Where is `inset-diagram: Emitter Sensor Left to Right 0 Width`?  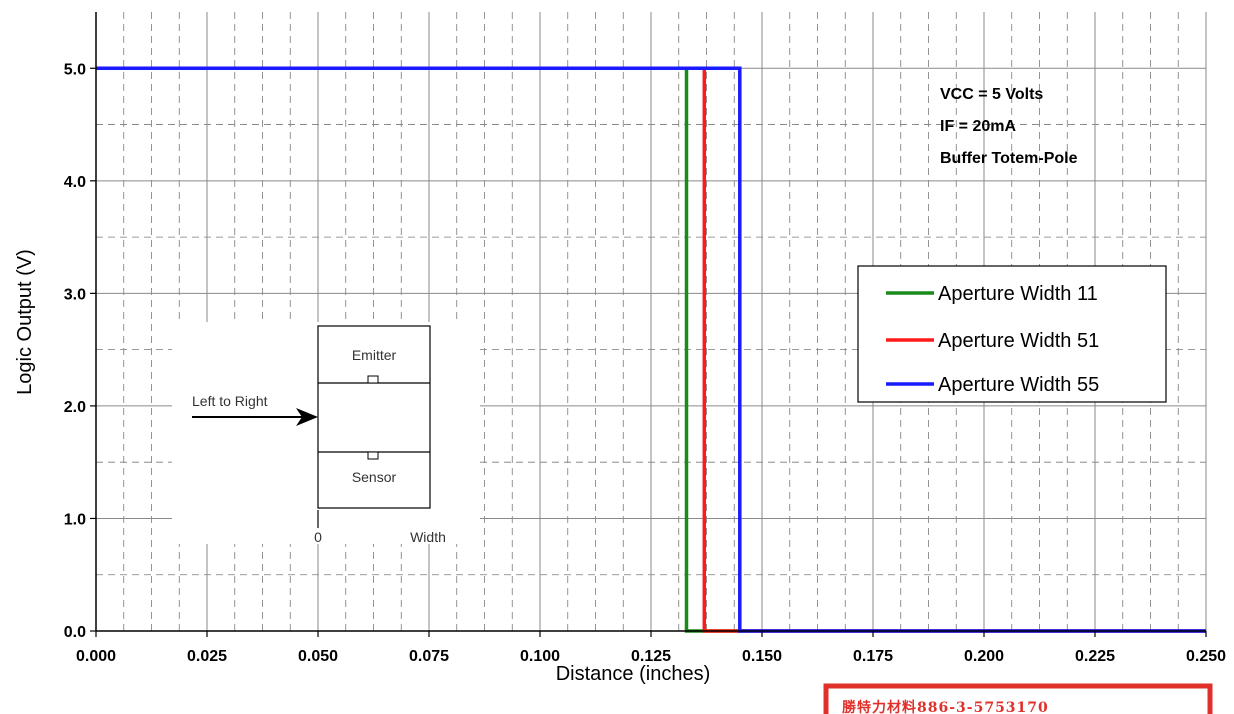
inset-diagram: Emitter Sensor Left to Right 0 Width is located at coordinates (326, 433).